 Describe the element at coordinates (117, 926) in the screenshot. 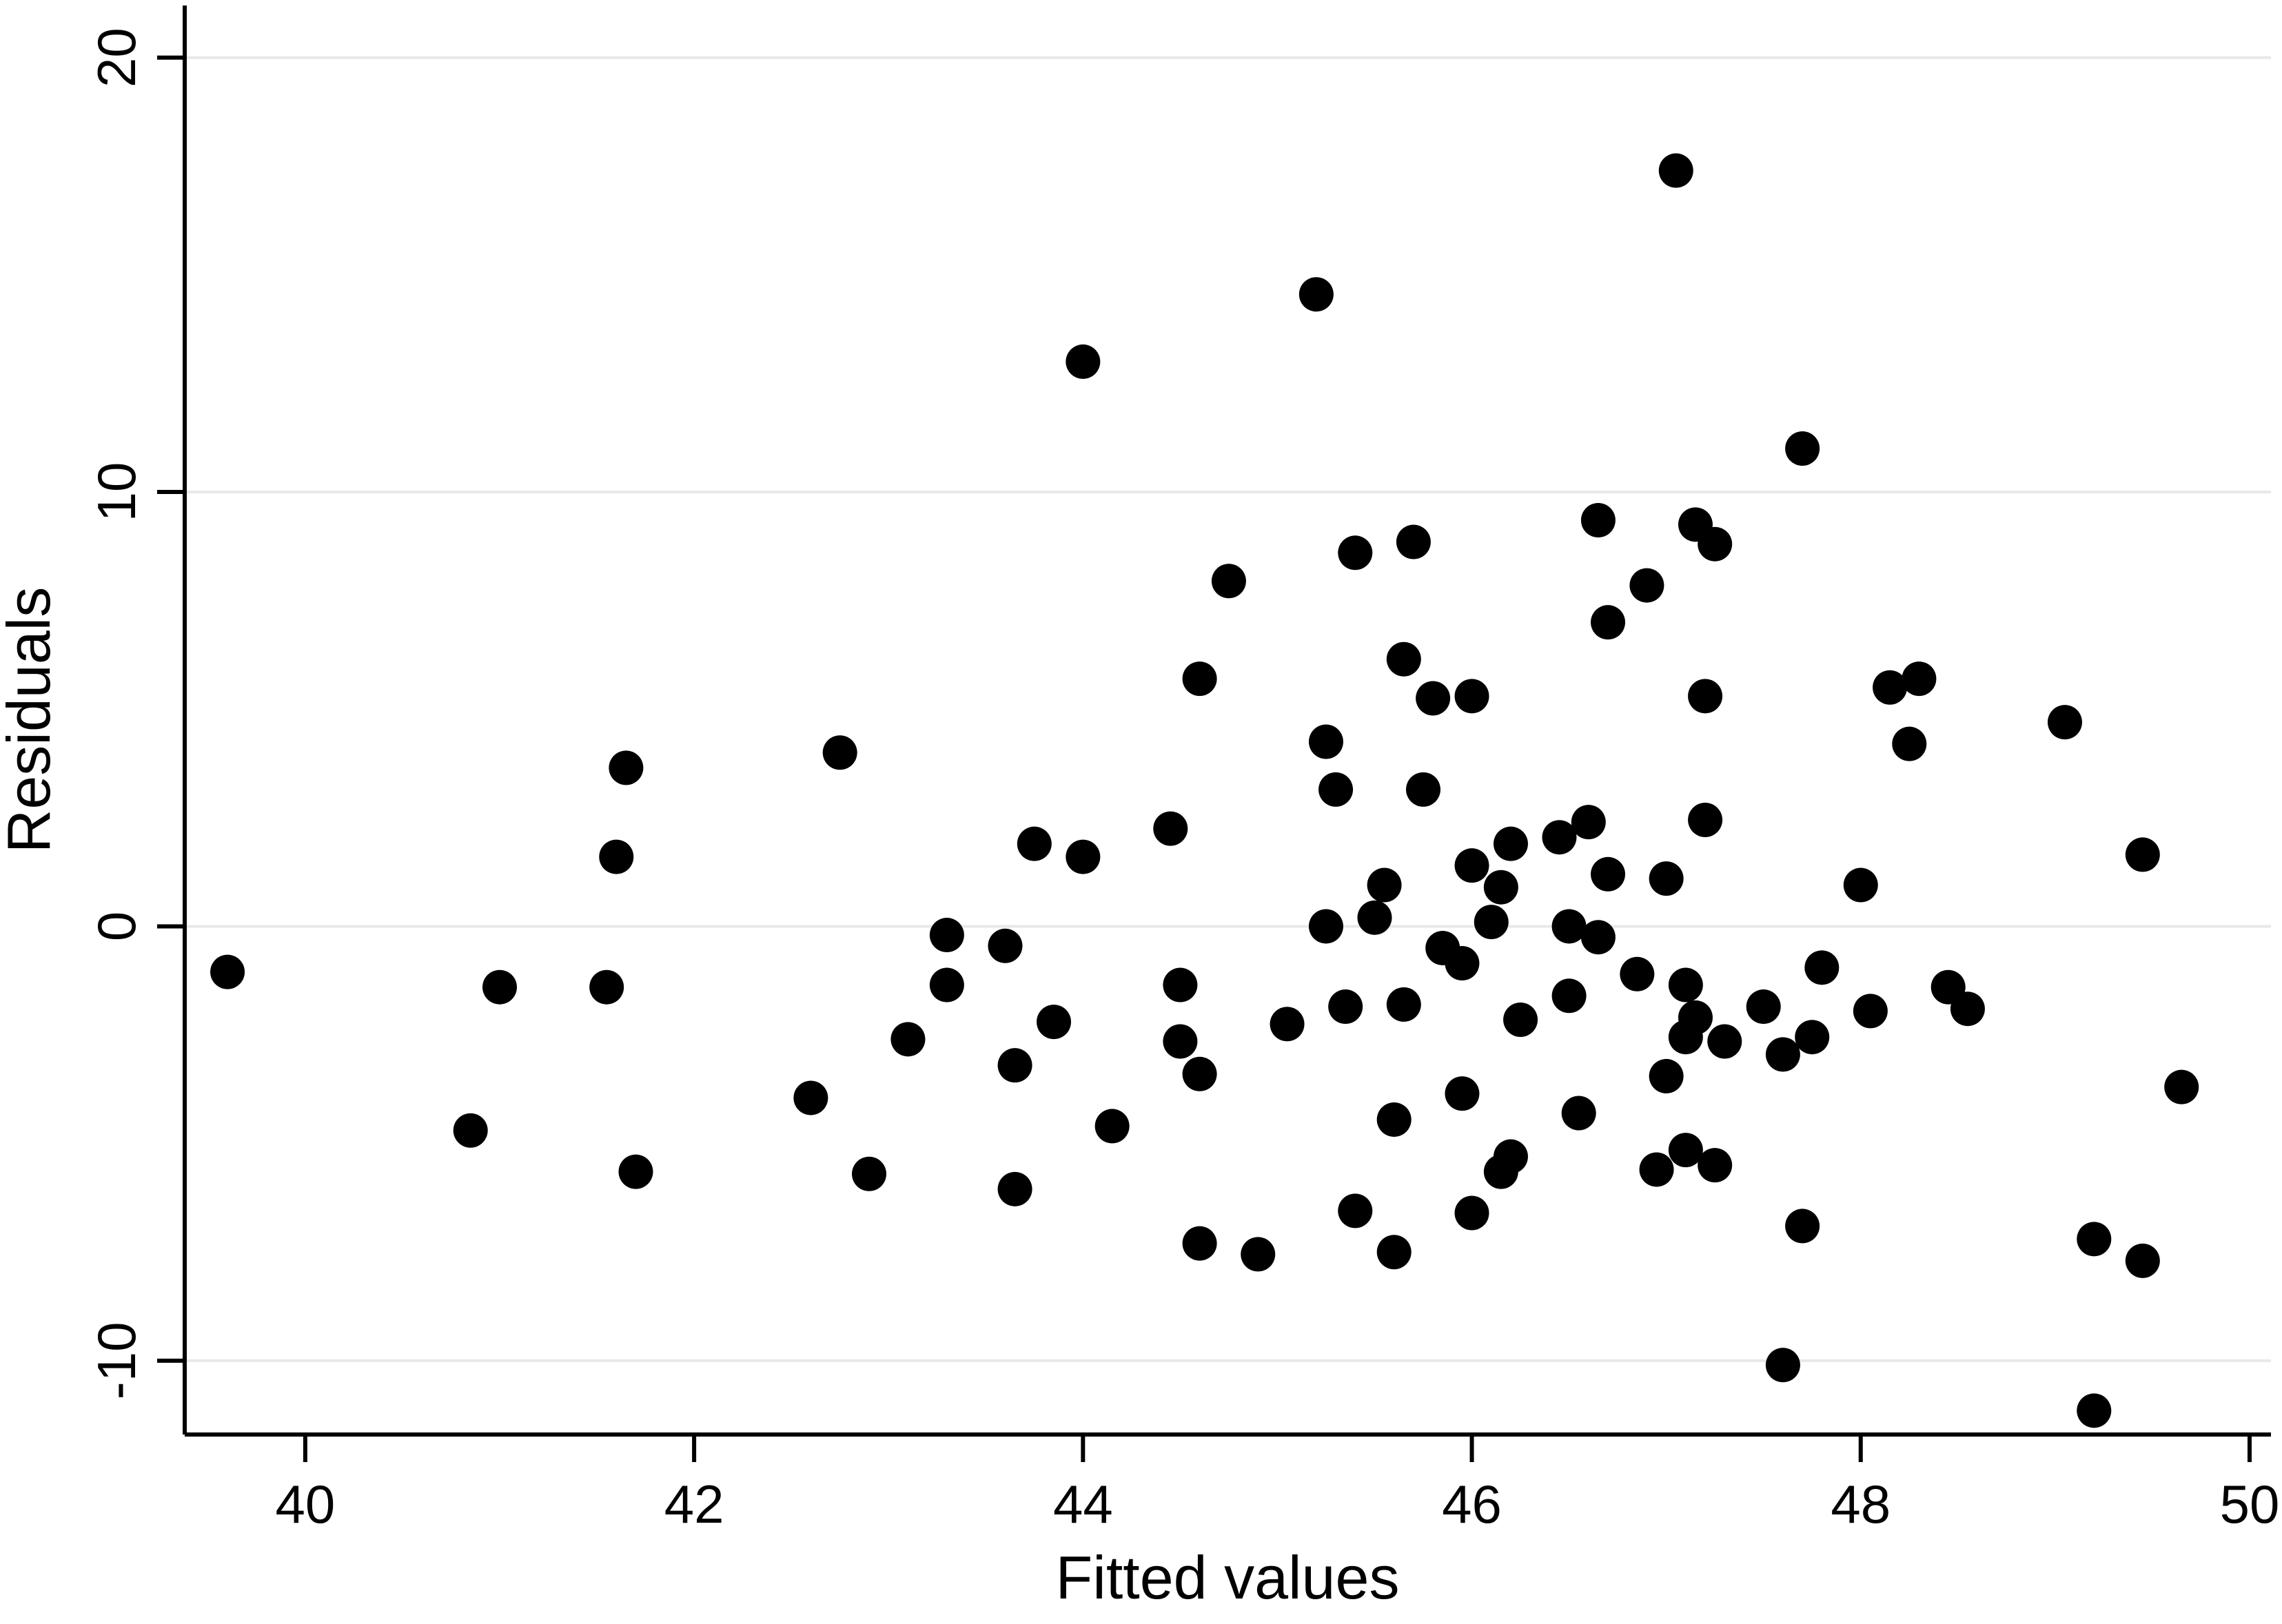

I see `y-tick-label-0: 0` at that location.